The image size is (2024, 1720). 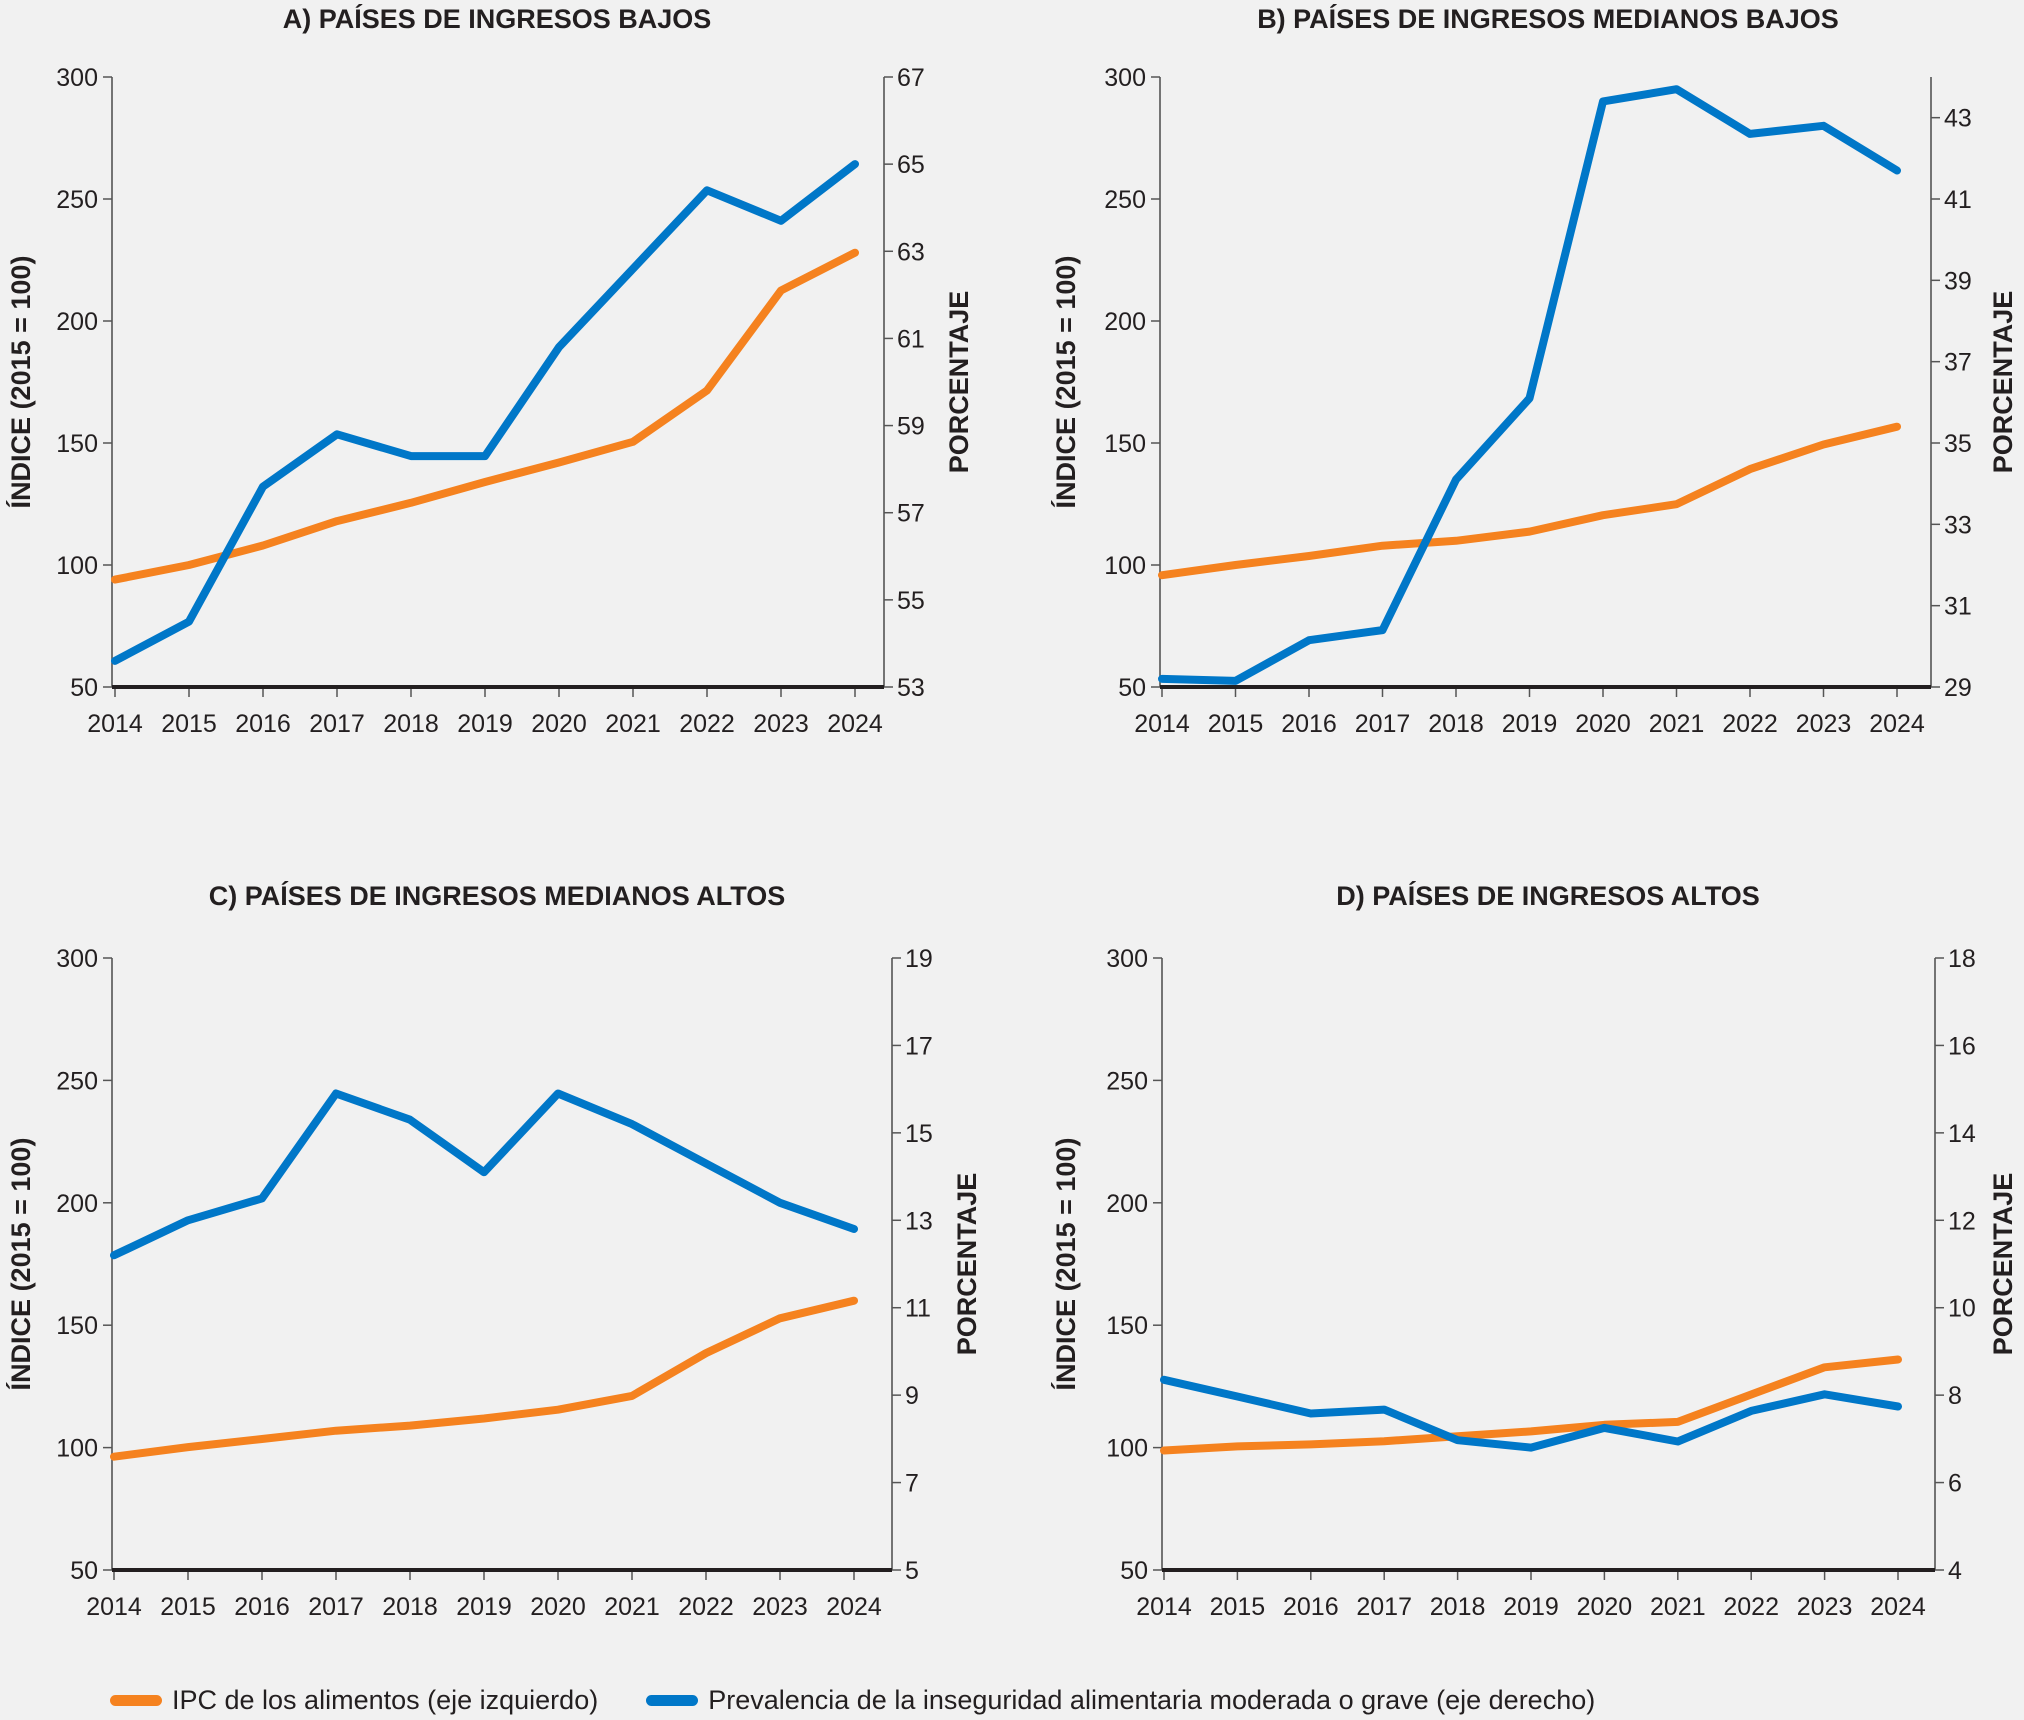 I want to click on legend-swatch-ipc, so click(x=136, y=1700).